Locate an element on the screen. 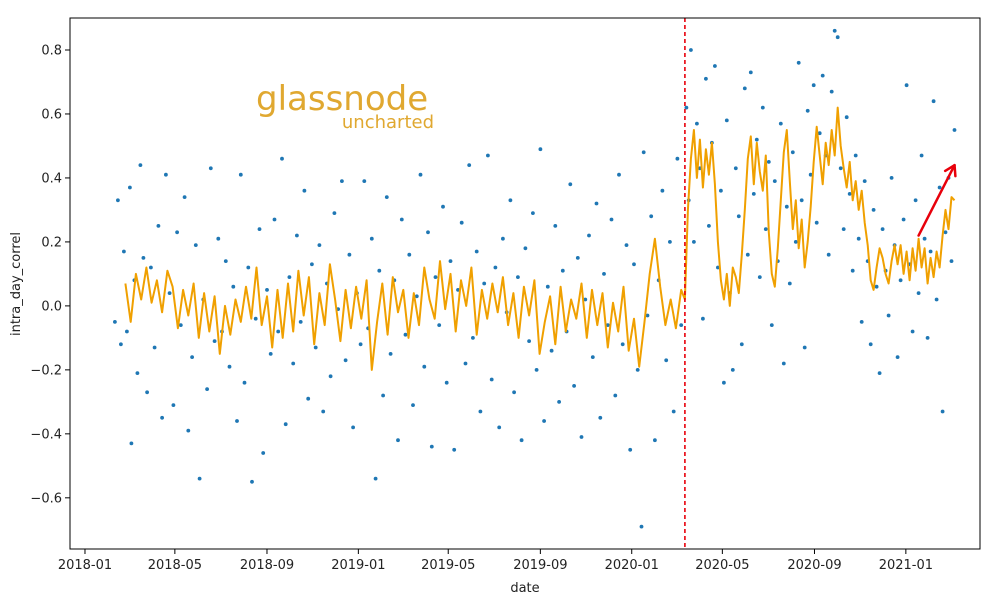 This screenshot has height=602, width=1000. x-axis-title: date is located at coordinates (524, 588).